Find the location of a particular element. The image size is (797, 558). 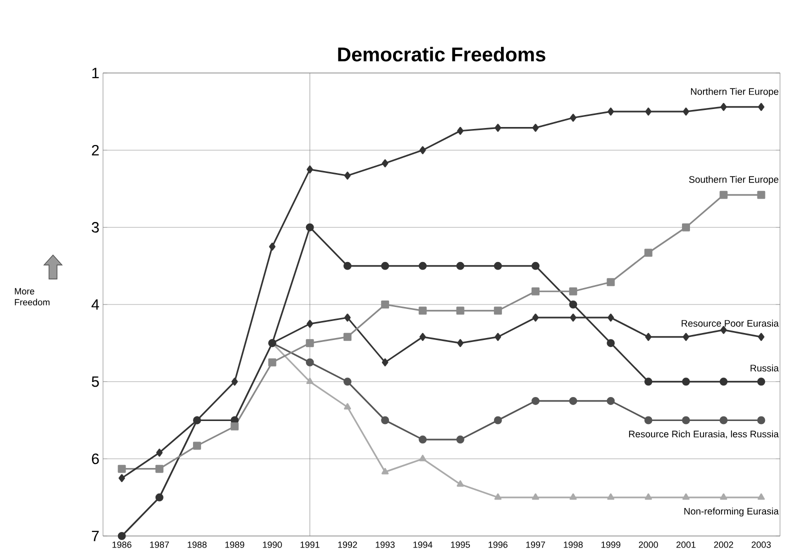

x-tick-label: 1987 is located at coordinates (159, 545).